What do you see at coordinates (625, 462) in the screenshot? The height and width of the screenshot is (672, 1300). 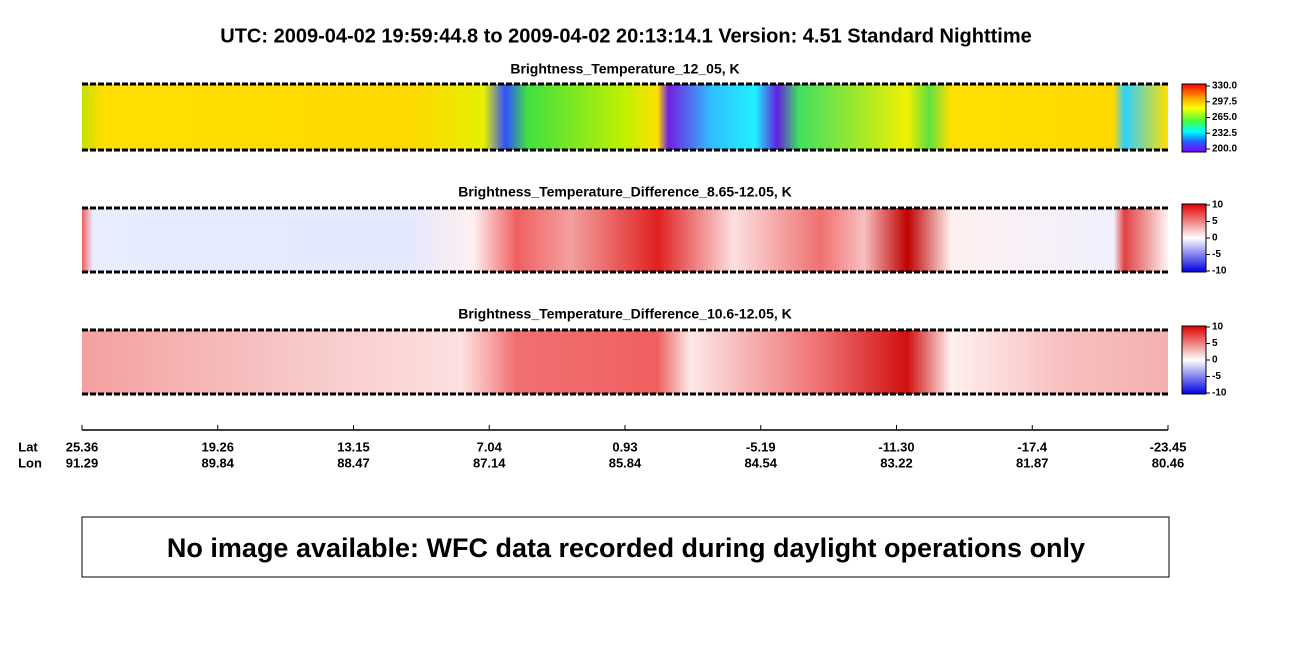 I see `lon-tick-label: 85.84` at bounding box center [625, 462].